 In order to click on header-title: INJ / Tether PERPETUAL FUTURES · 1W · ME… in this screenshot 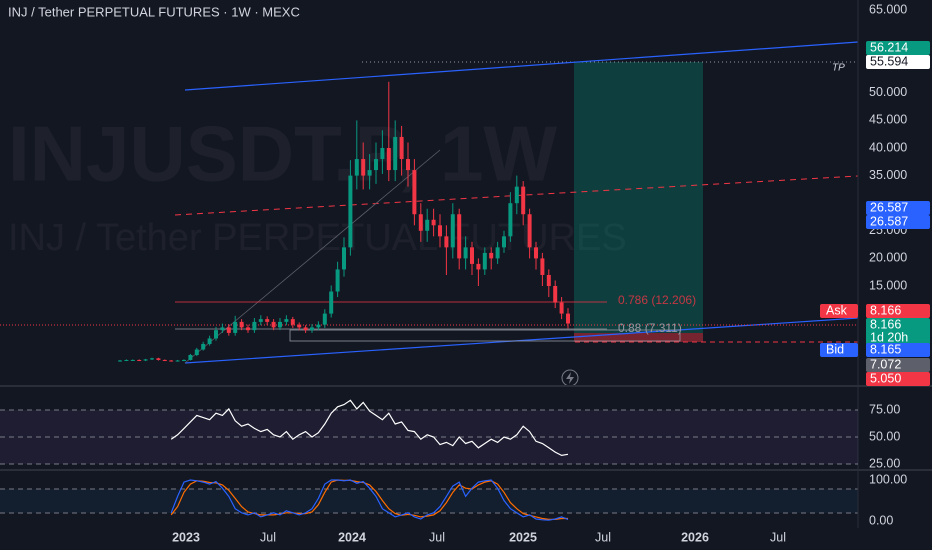, I will do `click(154, 11)`.